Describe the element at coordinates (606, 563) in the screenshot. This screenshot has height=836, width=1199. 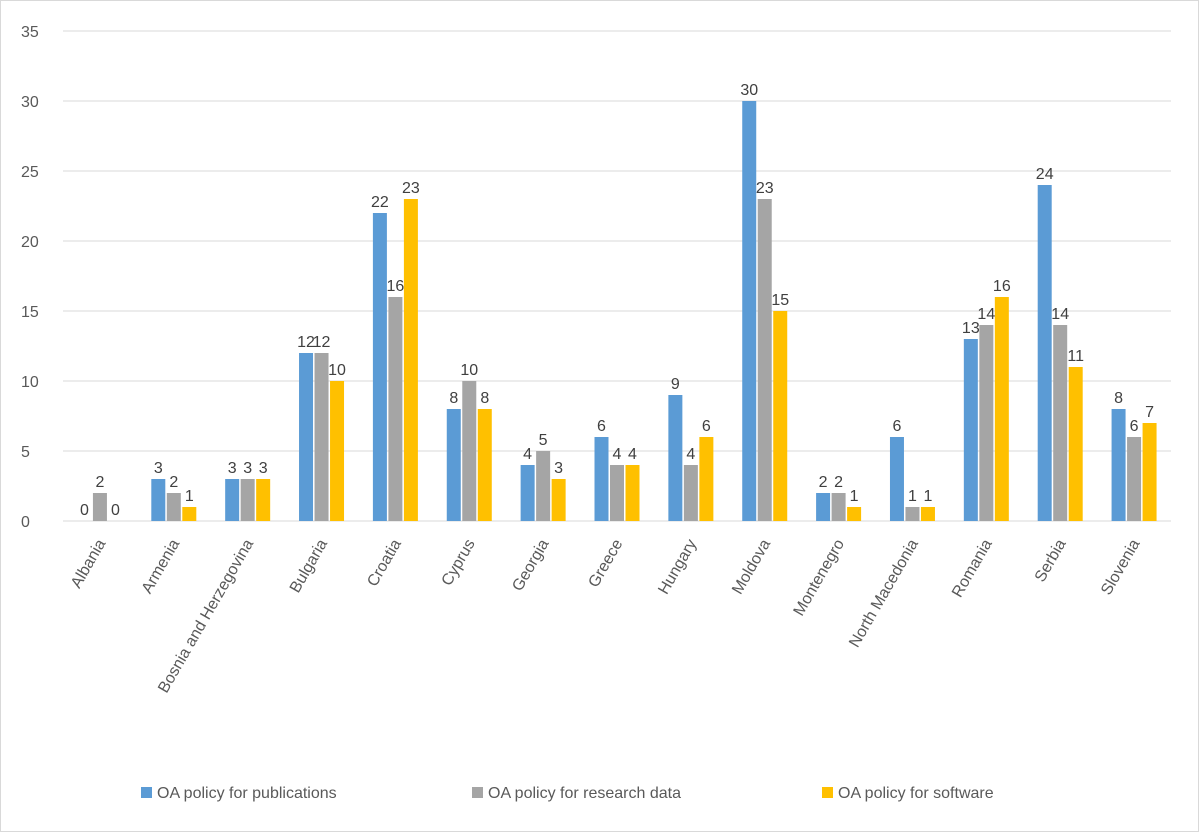
I see `x-tick-label: Greece` at that location.